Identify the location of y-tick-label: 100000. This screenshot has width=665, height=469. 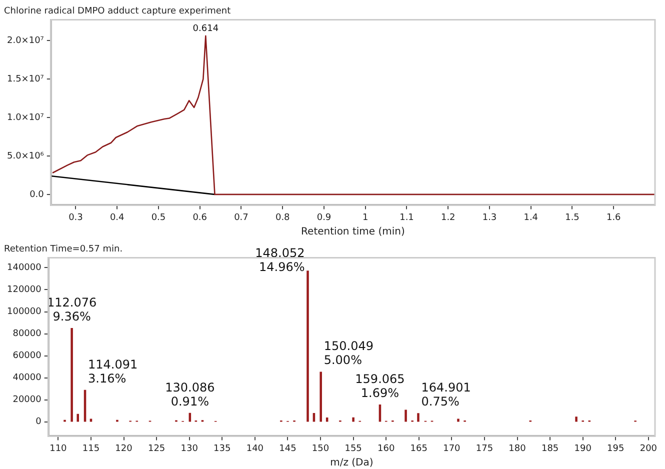
(24, 312).